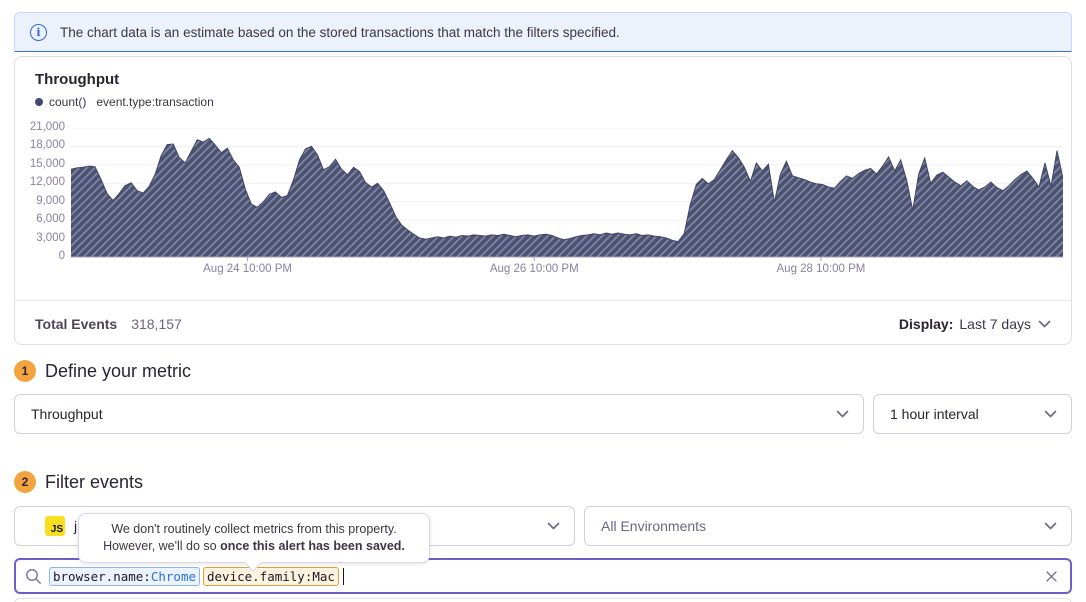 The height and width of the screenshot is (602, 1086). What do you see at coordinates (534, 269) in the screenshot?
I see `x-tick-label: Aug 26 10:00 PM` at bounding box center [534, 269].